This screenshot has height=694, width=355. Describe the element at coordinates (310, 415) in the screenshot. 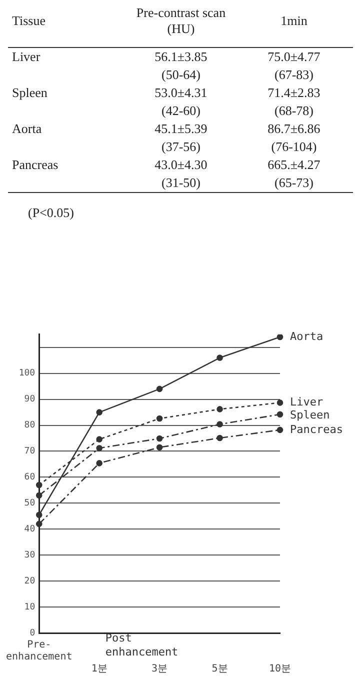

I see `series-label: Spleen` at that location.